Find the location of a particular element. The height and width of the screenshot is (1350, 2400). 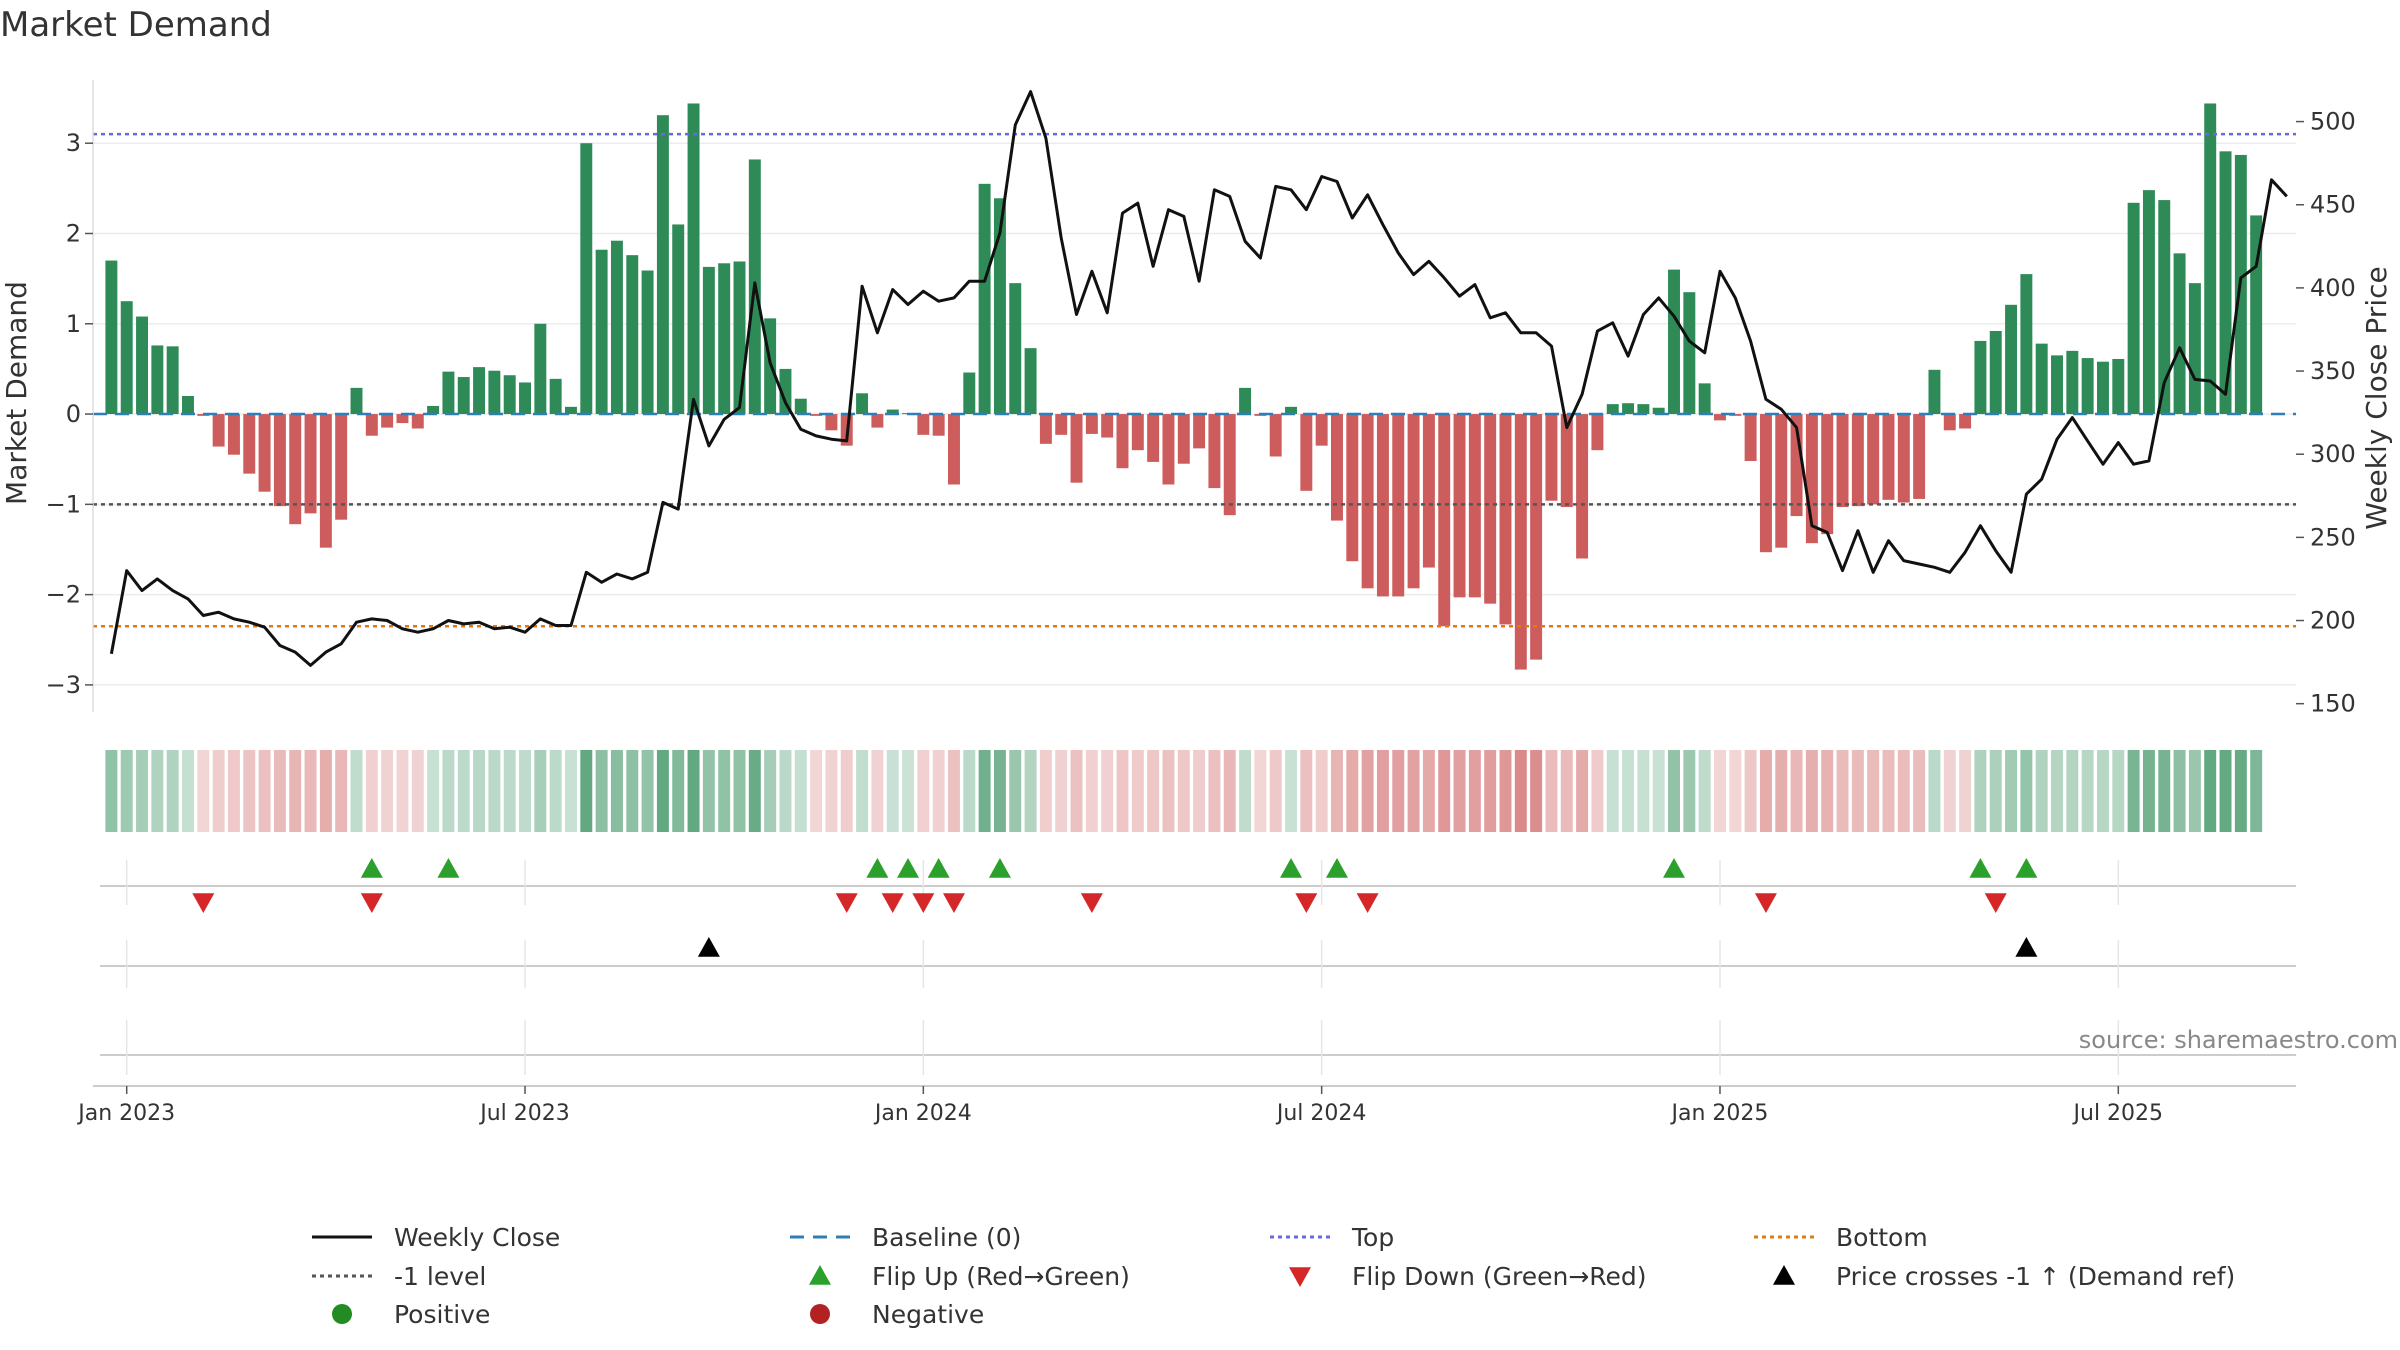

legend-item: Top is located at coordinates (1332, 1237).